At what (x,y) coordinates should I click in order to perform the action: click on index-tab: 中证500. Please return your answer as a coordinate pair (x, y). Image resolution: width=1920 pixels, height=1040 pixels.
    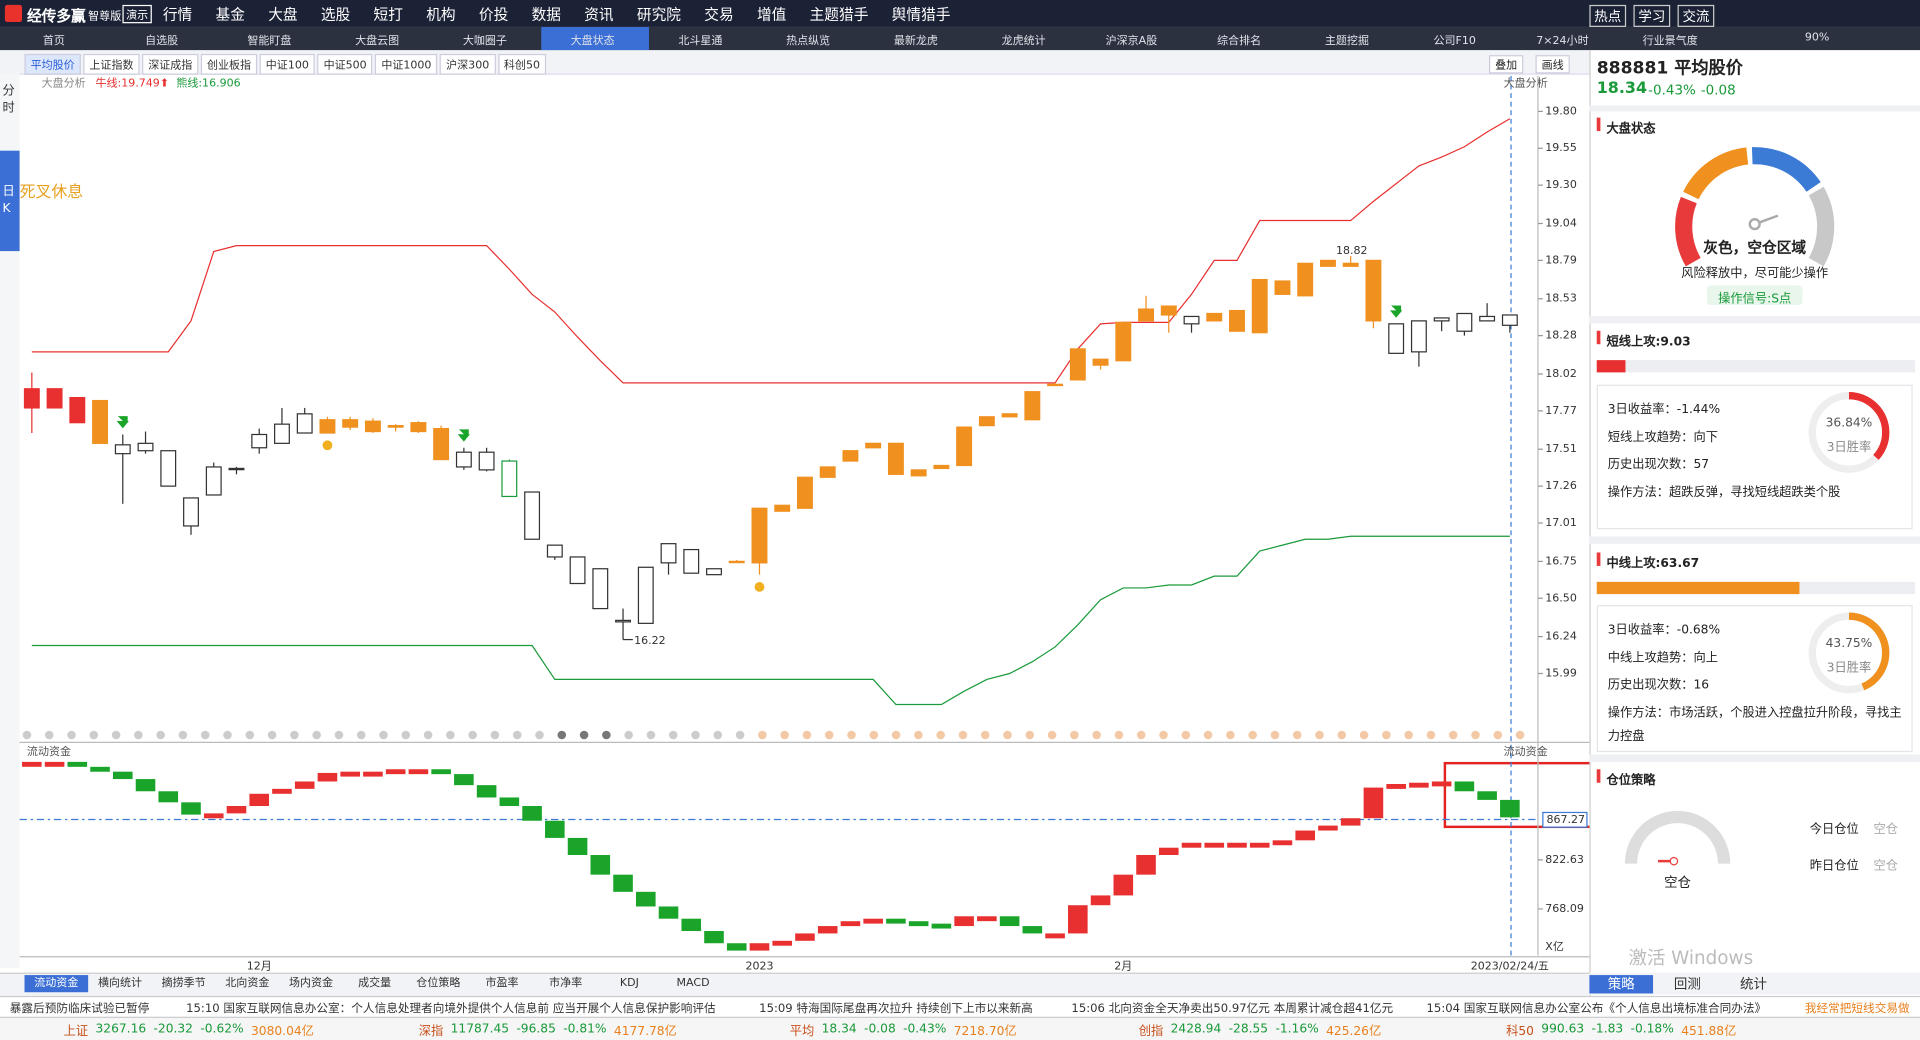
    Looking at the image, I should click on (345, 64).